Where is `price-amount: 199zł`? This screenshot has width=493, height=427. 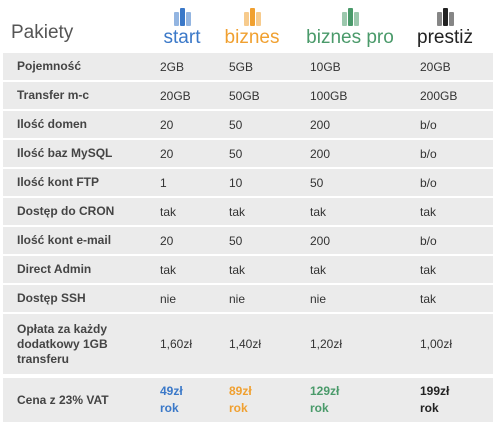 price-amount: 199zł is located at coordinates (435, 391).